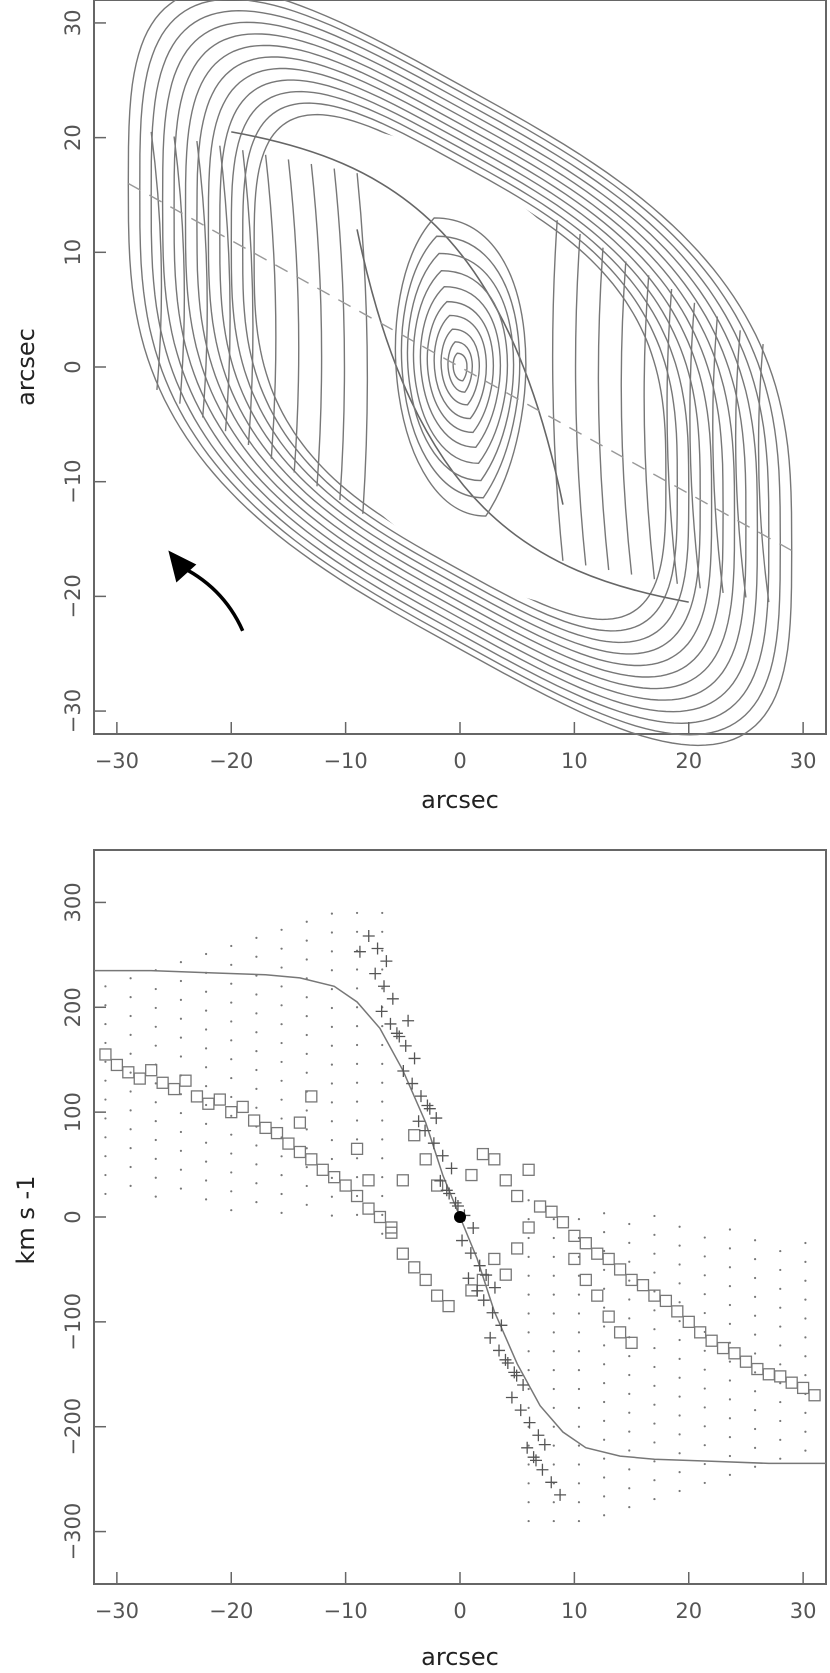 This screenshot has height=1673, width=830. Describe the element at coordinates (73, 23) in the screenshot. I see `y-tick-label: 30` at that location.